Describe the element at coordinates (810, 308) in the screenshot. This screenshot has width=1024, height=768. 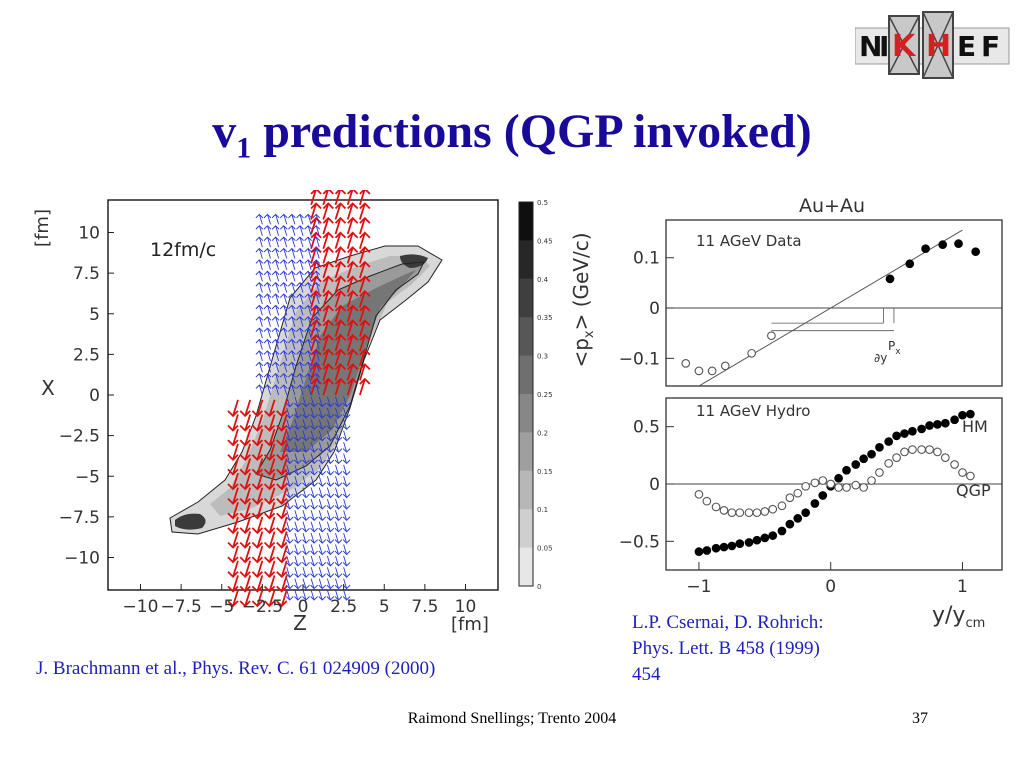
I see `top-panel-data: 0.1 0 −0.1` at that location.